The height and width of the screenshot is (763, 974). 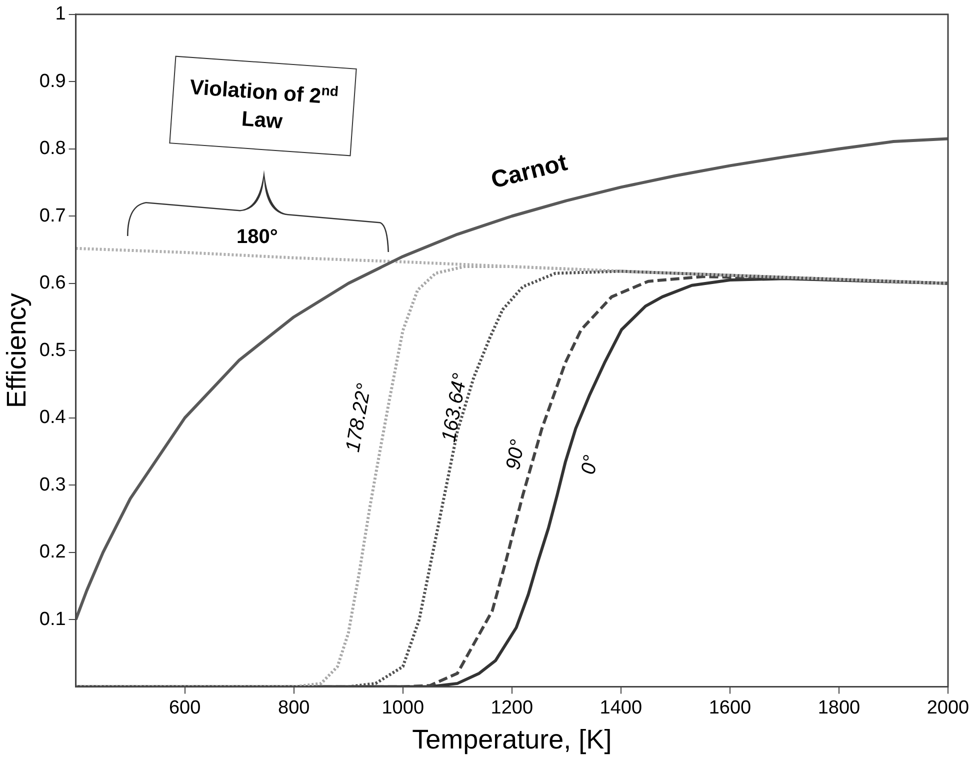 I want to click on text: 163.64°, so click(x=455, y=408).